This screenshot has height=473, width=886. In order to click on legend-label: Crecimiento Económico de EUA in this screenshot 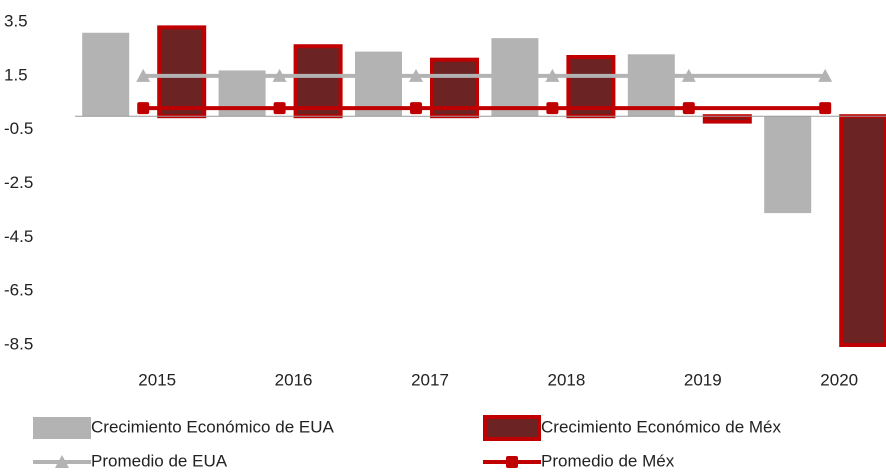, I will do `click(212, 426)`.